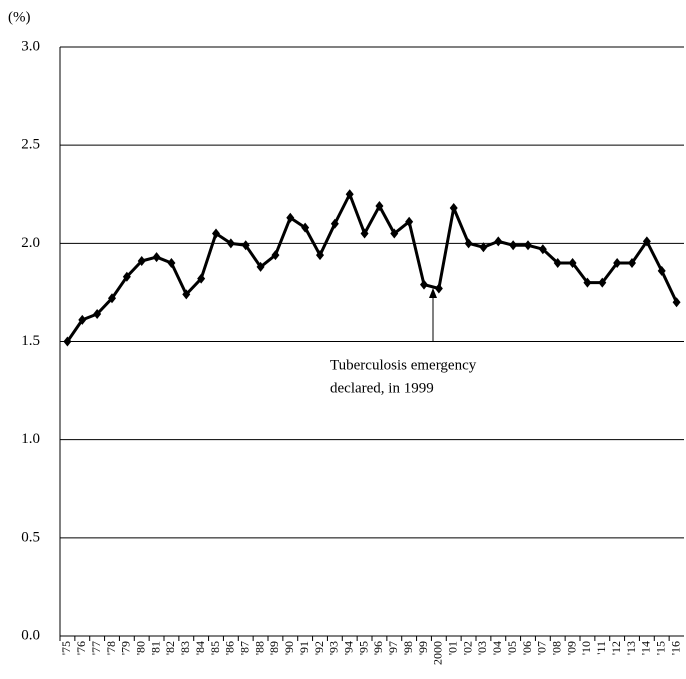 The image size is (686, 679). Describe the element at coordinates (363, 648) in the screenshot. I see `x-tick-label: '95` at that location.